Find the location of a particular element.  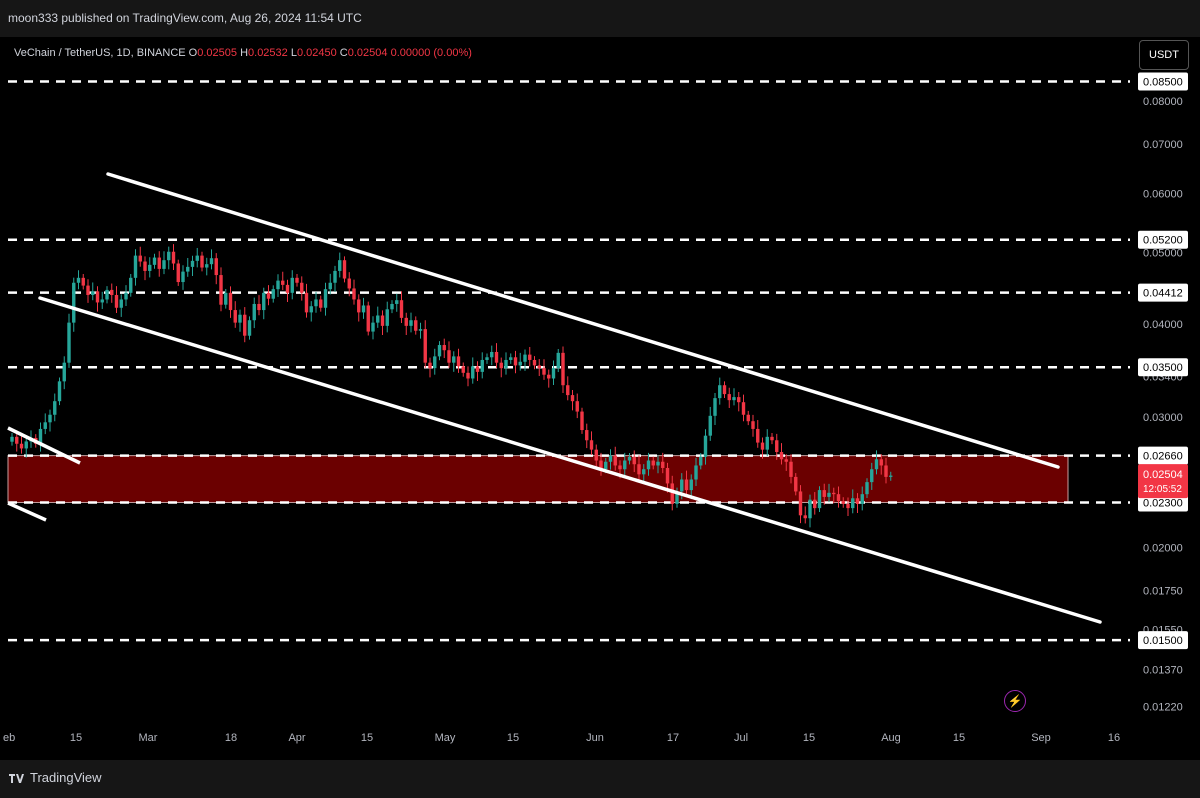

time-tick-label: eb is located at coordinates (9, 738).